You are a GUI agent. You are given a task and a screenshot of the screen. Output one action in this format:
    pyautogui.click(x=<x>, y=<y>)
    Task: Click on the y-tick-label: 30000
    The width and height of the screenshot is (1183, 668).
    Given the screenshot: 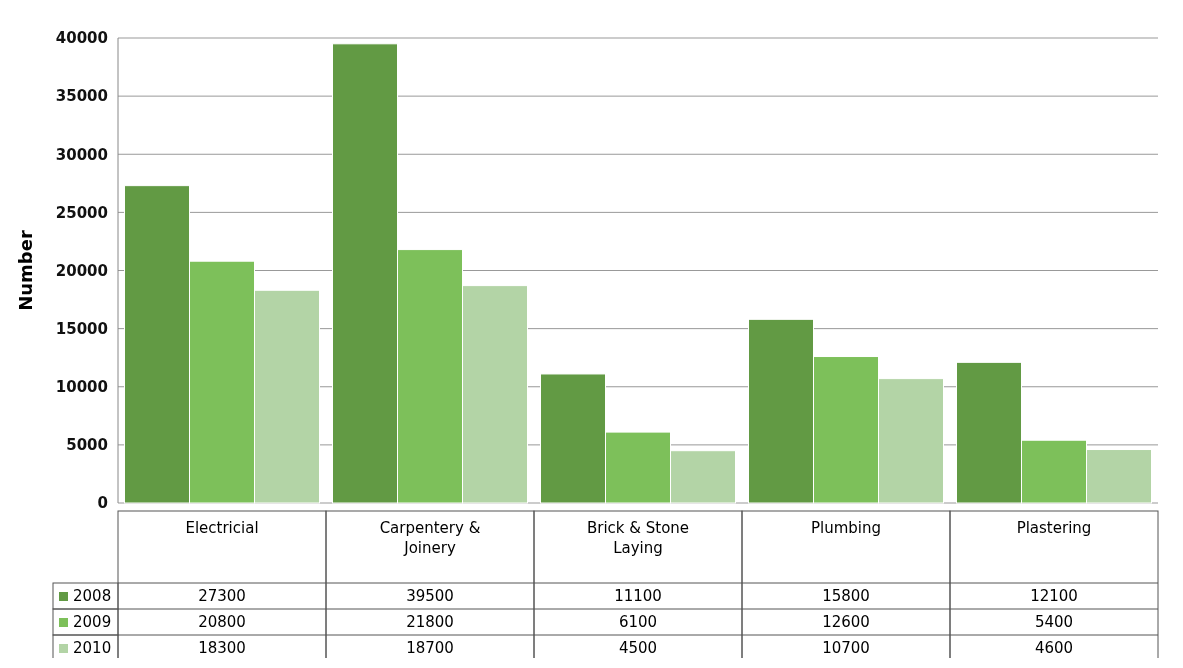 What is the action you would take?
    pyautogui.click(x=81, y=154)
    